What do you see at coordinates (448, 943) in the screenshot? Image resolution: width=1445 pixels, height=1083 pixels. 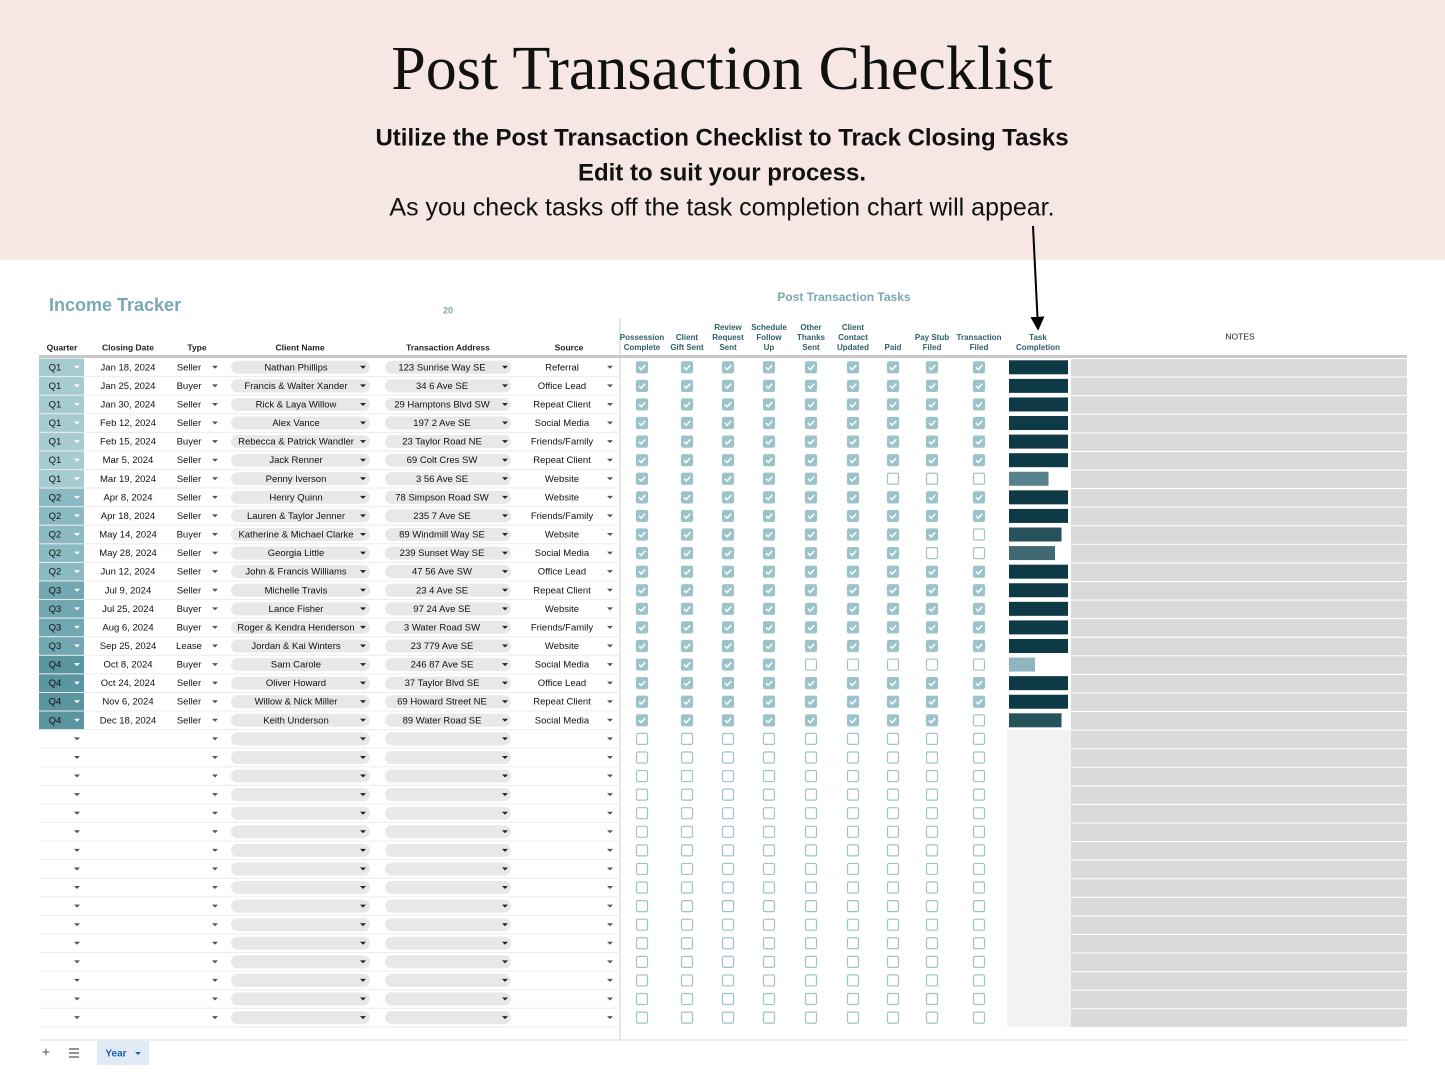 I see `address-pill` at bounding box center [448, 943].